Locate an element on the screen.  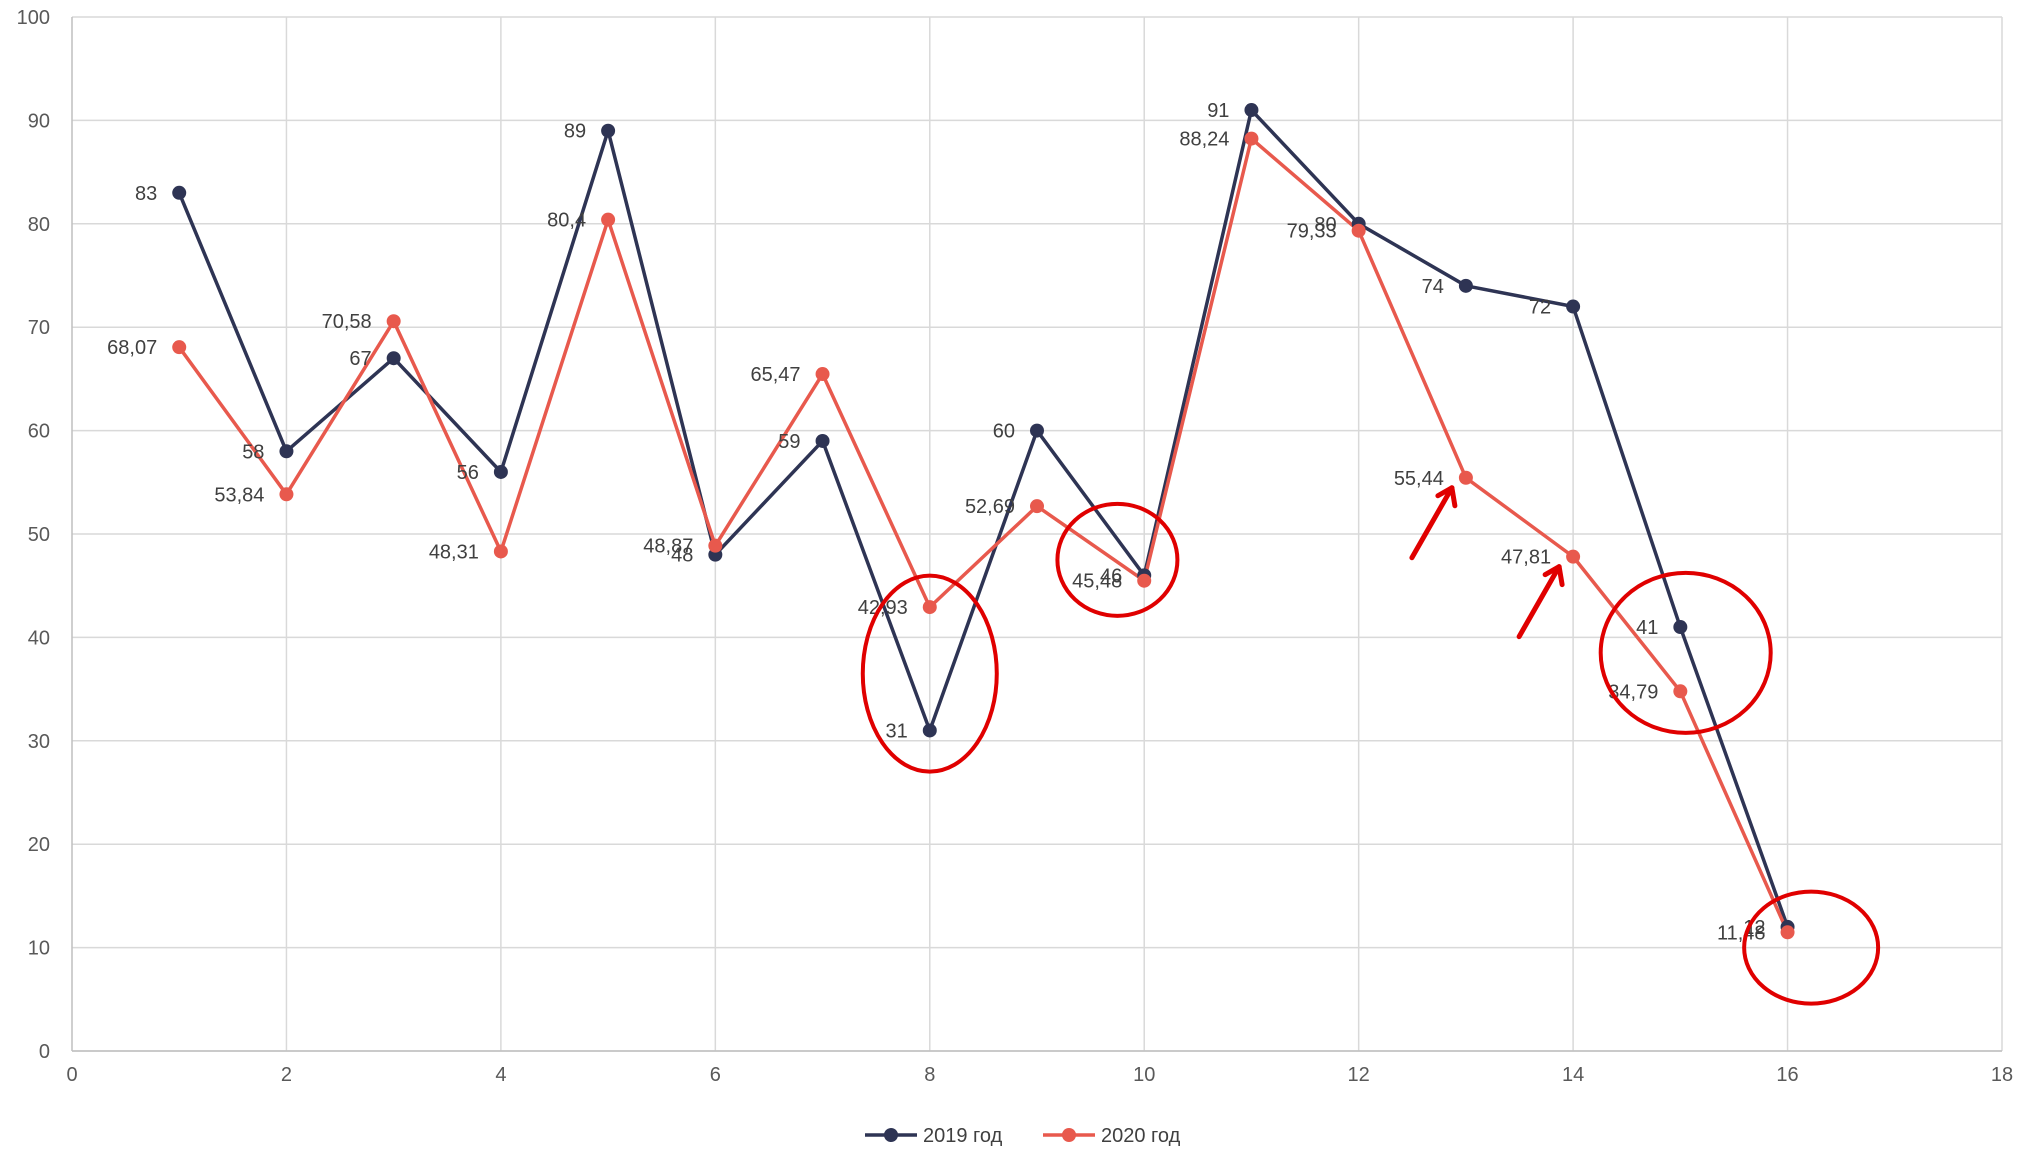
y-tick-label: 30 is located at coordinates (39, 742).